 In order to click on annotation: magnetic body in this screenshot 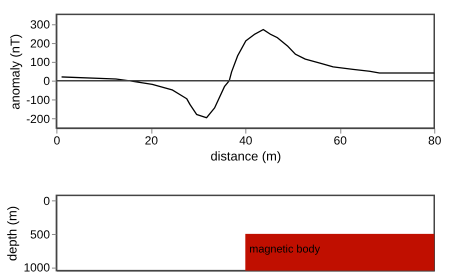, I will do `click(285, 250)`.